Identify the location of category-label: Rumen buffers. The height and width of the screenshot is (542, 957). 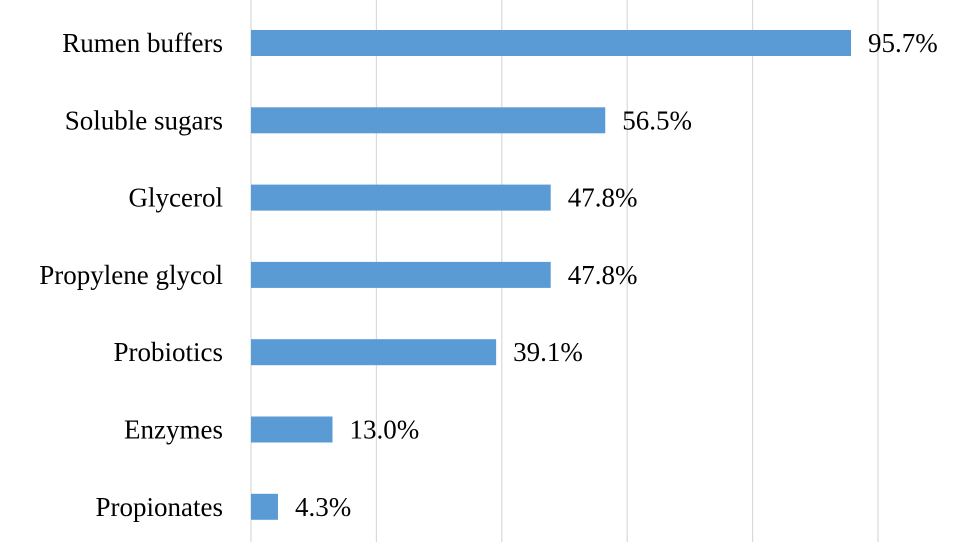
(142, 43).